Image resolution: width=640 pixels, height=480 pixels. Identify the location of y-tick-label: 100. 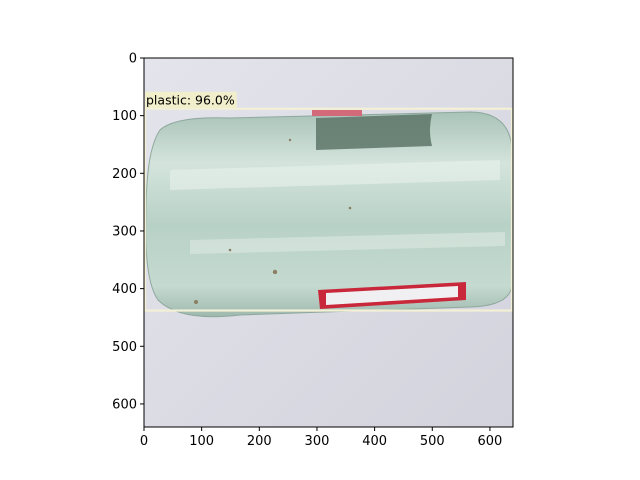
(124, 116).